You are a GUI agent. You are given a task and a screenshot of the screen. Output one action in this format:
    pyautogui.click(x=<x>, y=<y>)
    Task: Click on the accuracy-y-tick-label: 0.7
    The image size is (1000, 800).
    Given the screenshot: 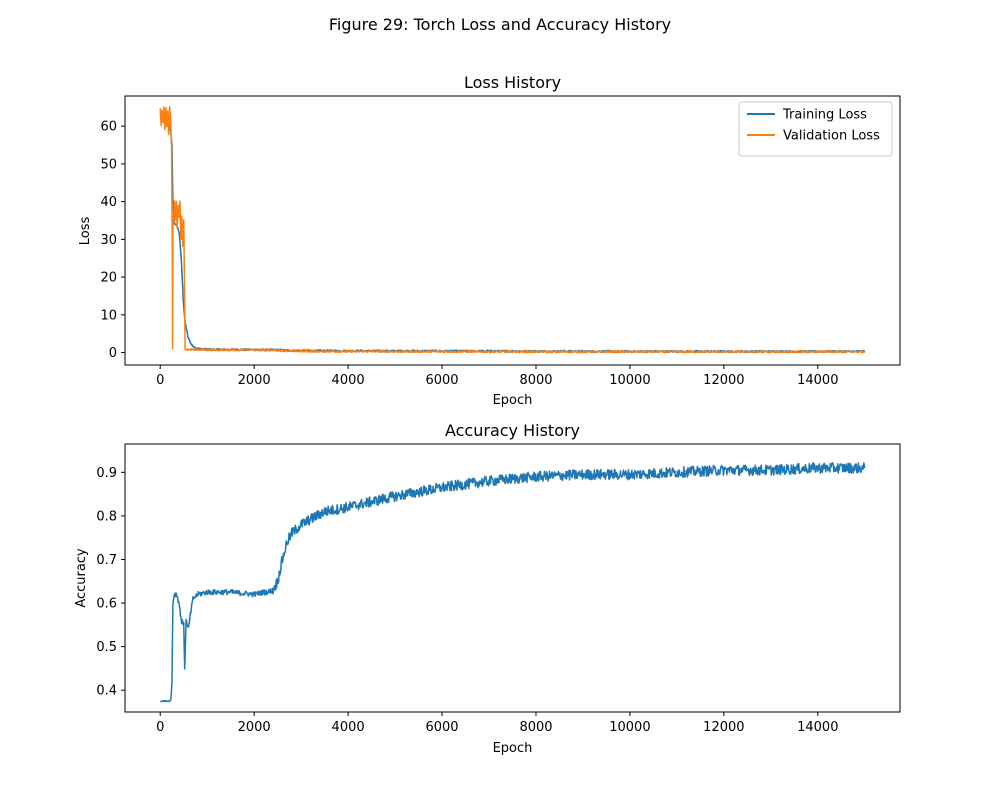 What is the action you would take?
    pyautogui.click(x=106, y=560)
    